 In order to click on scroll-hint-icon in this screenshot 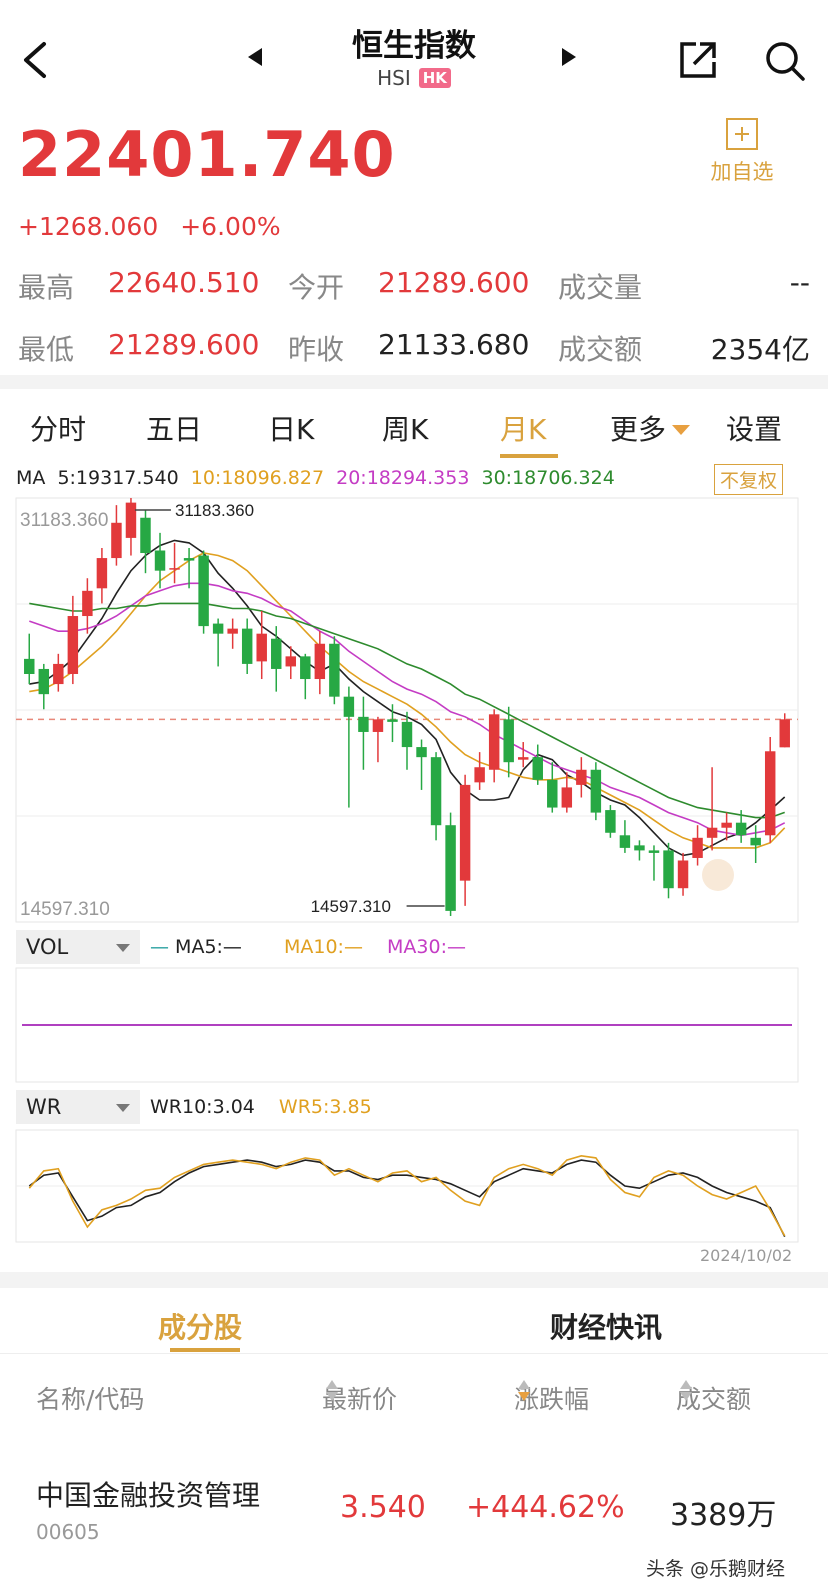, I will do `click(718, 875)`.